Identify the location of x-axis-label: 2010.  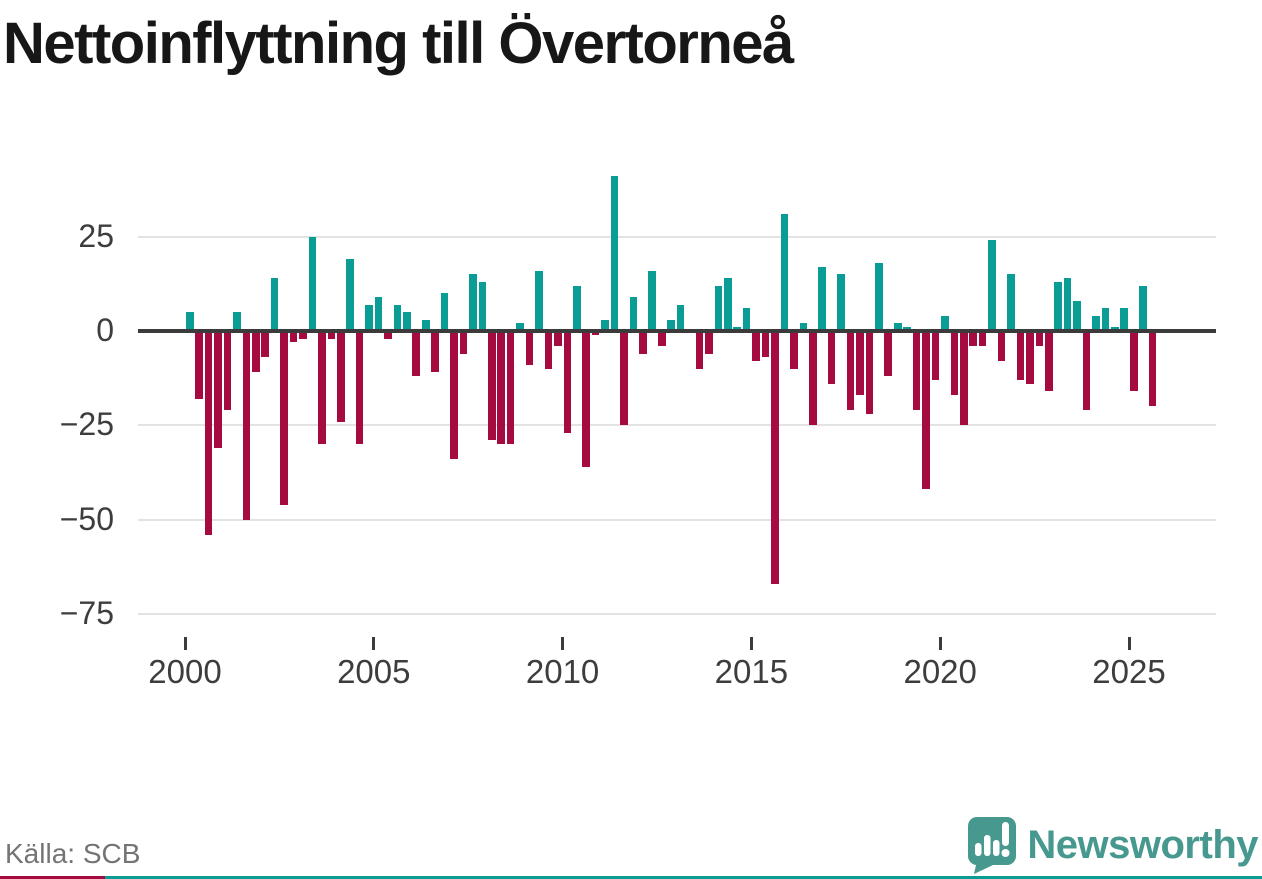
(562, 671).